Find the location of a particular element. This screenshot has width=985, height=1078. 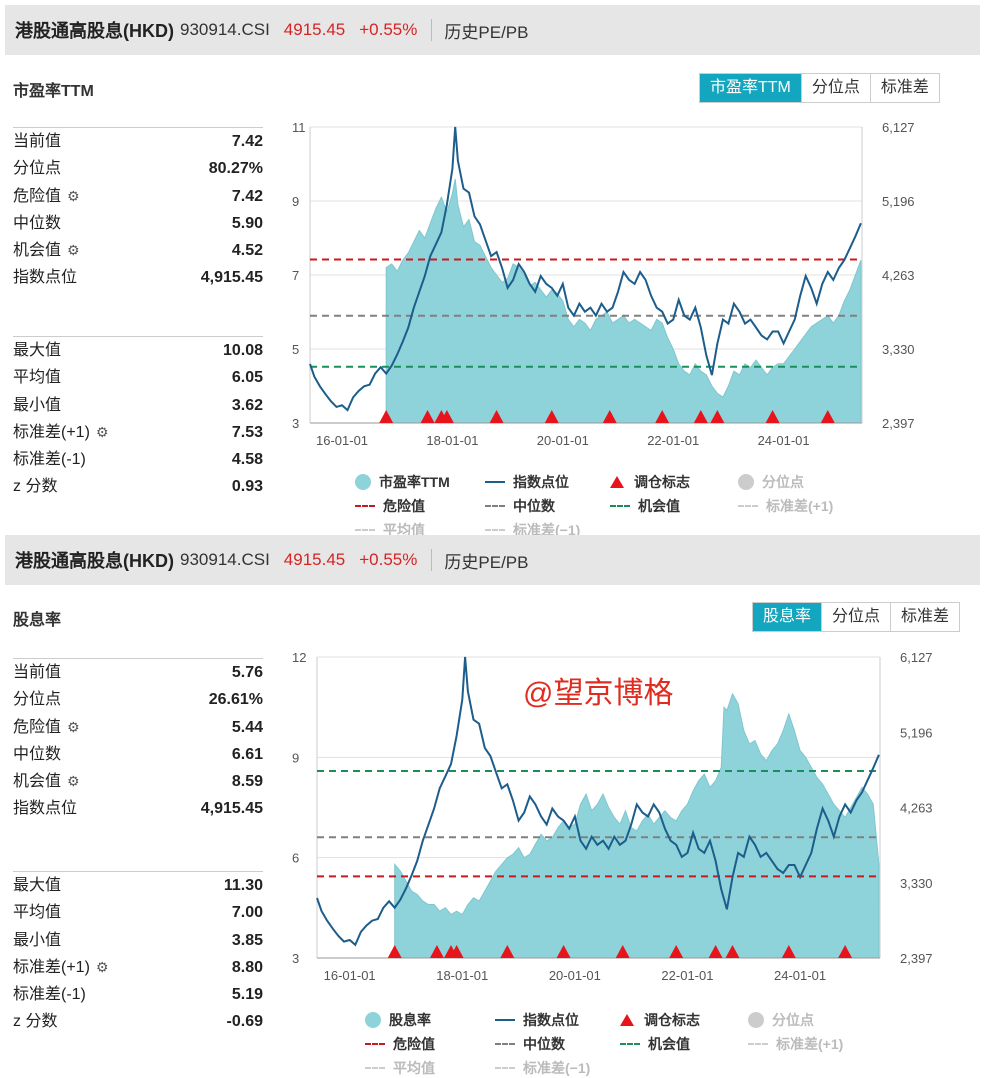

legend-label: 危险值 is located at coordinates (404, 506).